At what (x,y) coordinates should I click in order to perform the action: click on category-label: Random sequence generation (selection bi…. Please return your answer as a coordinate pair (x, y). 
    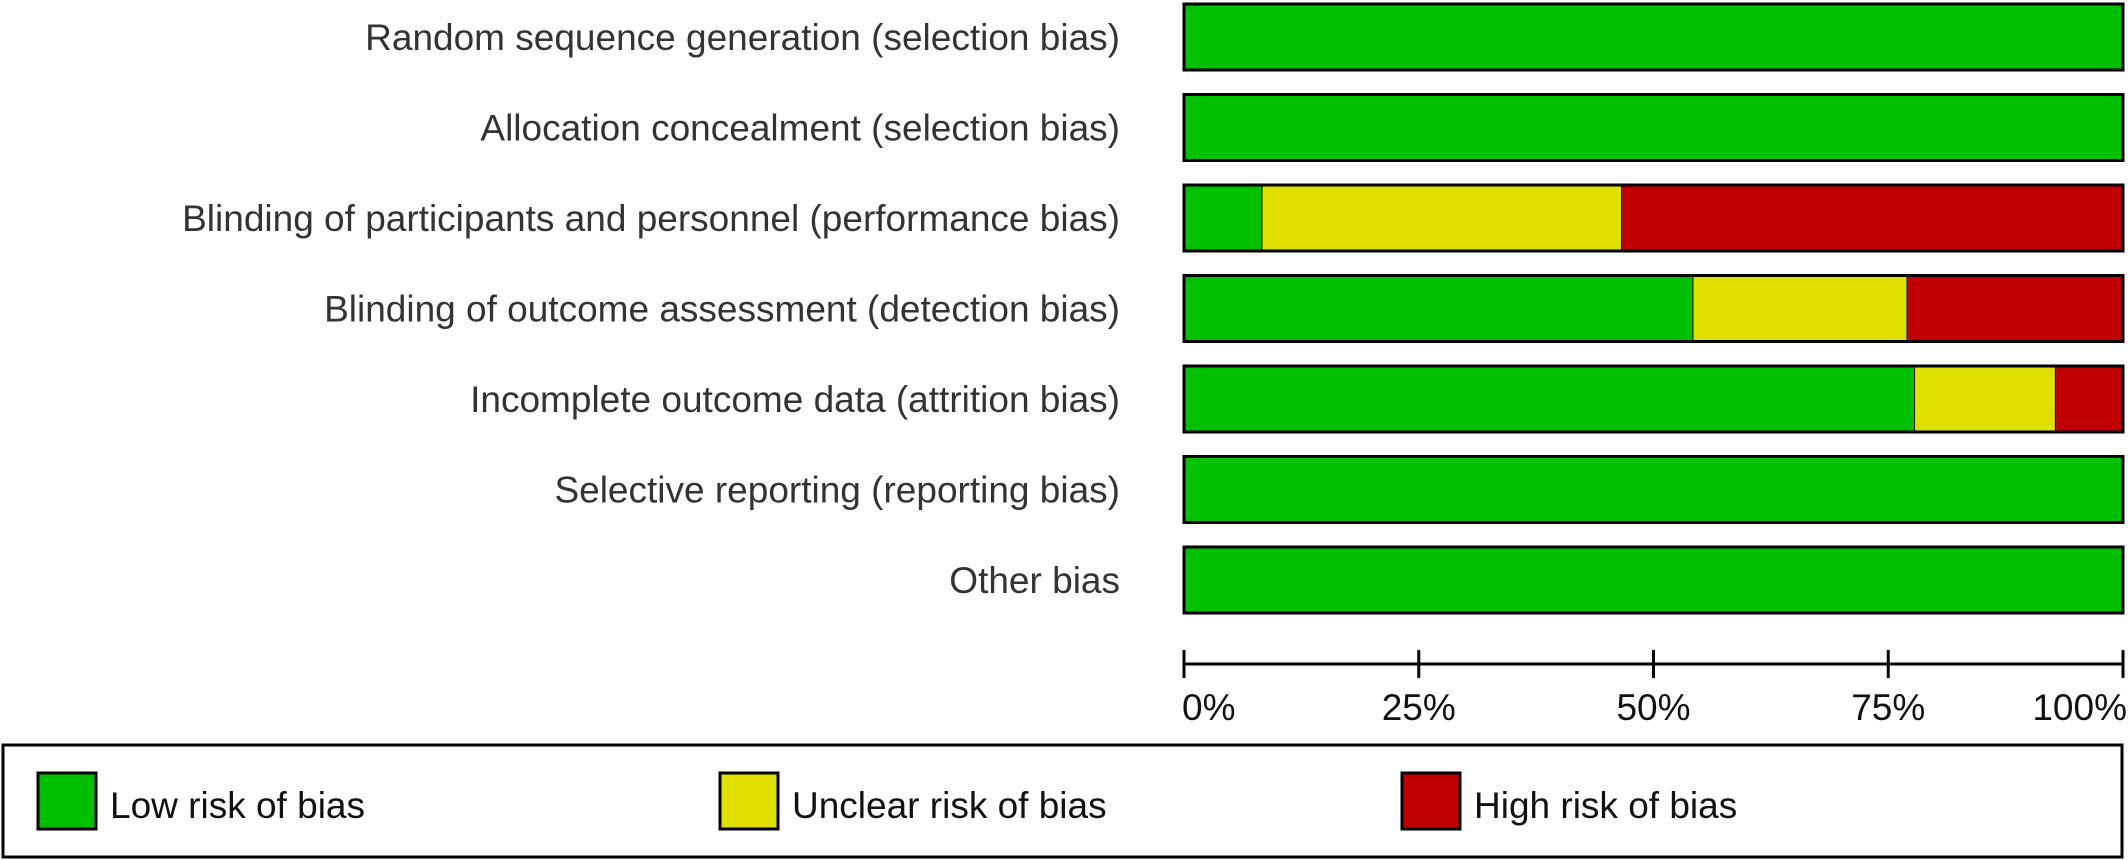
    Looking at the image, I should click on (742, 37).